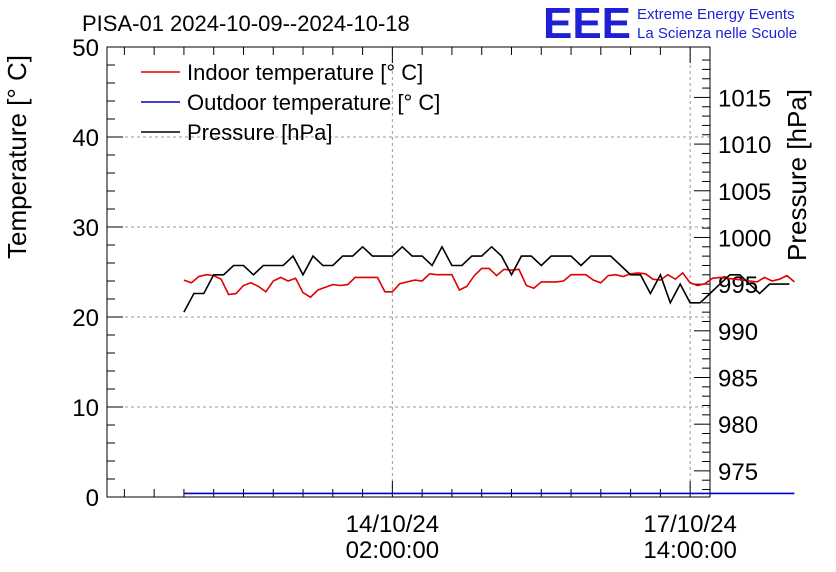  Describe the element at coordinates (85, 48) in the screenshot. I see `y-tick-label: 50` at that location.